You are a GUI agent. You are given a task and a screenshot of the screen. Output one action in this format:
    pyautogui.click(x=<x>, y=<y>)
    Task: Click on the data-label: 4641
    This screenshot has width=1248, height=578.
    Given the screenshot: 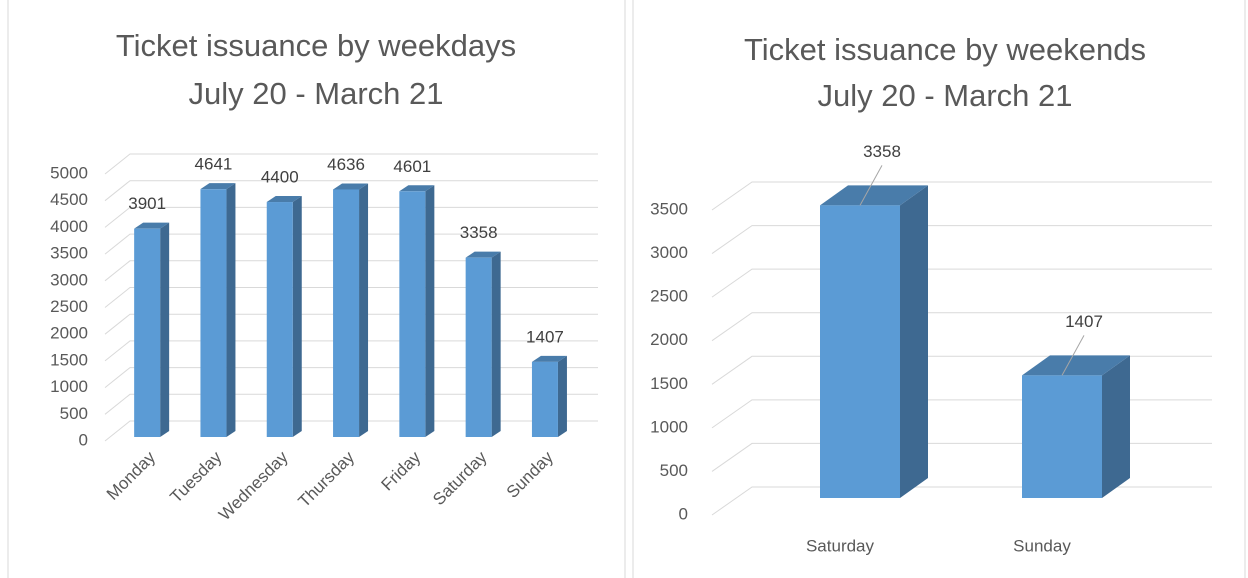 What is the action you would take?
    pyautogui.click(x=214, y=164)
    